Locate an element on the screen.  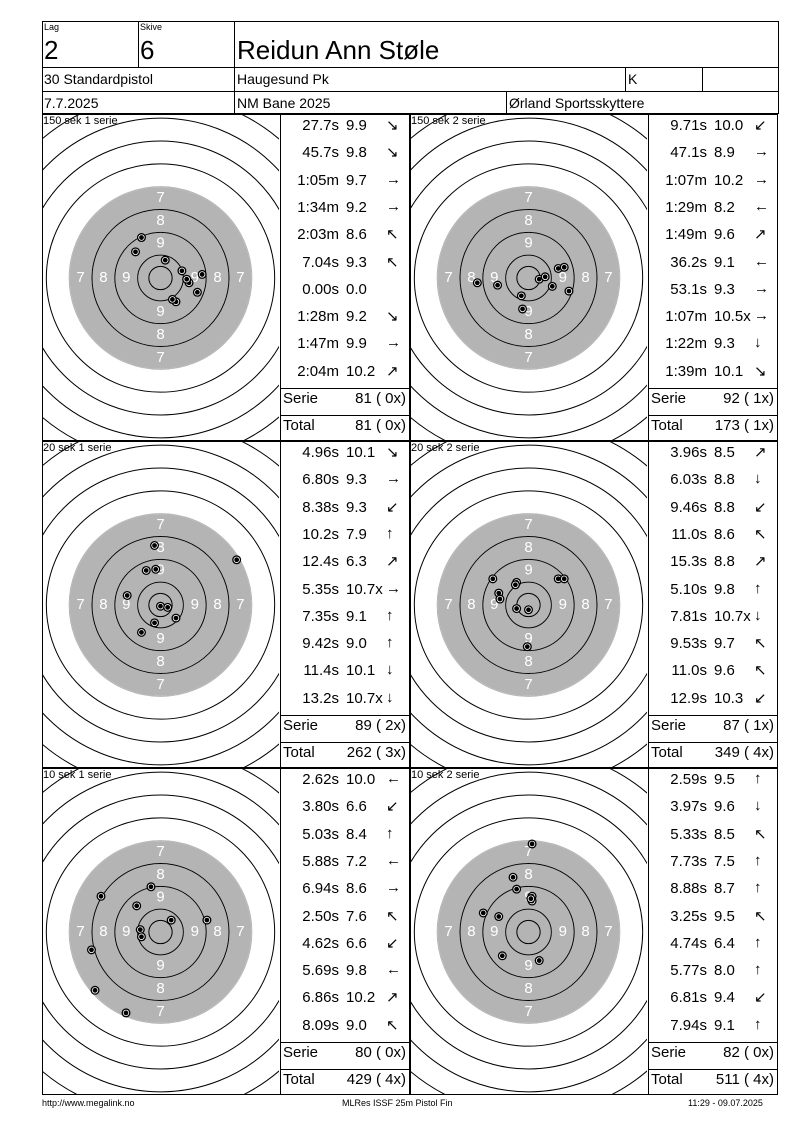
shot-time: 5.88s is located at coordinates (320, 861).